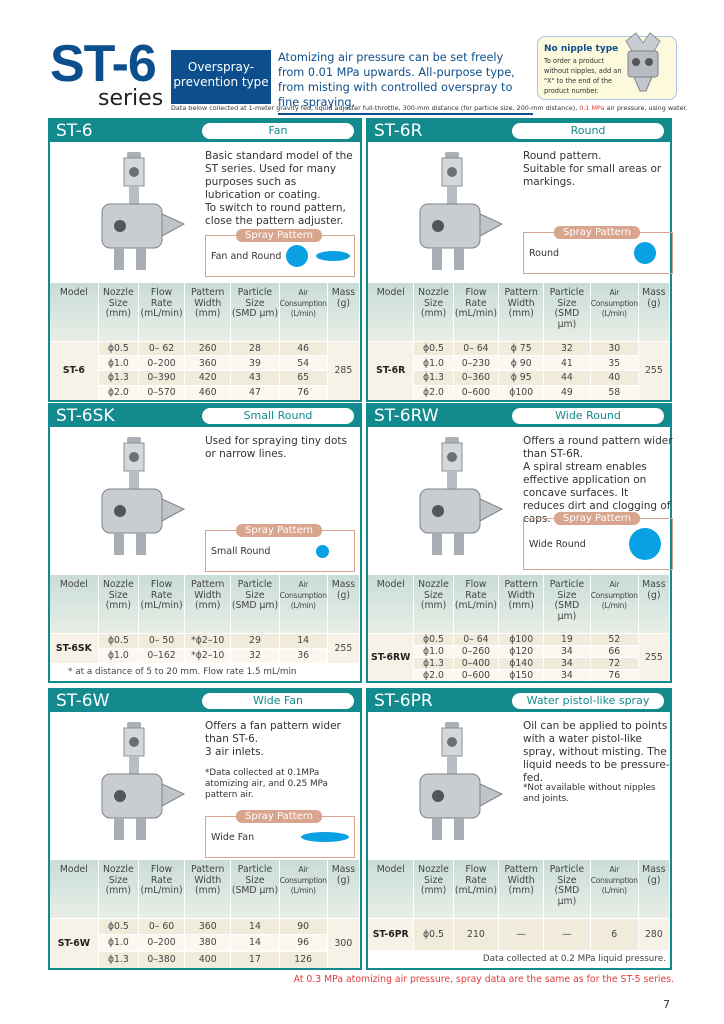 The height and width of the screenshot is (1024, 724). What do you see at coordinates (646, 108) in the screenshot?
I see `conditions-text-end: air pressure, using water.` at bounding box center [646, 108].